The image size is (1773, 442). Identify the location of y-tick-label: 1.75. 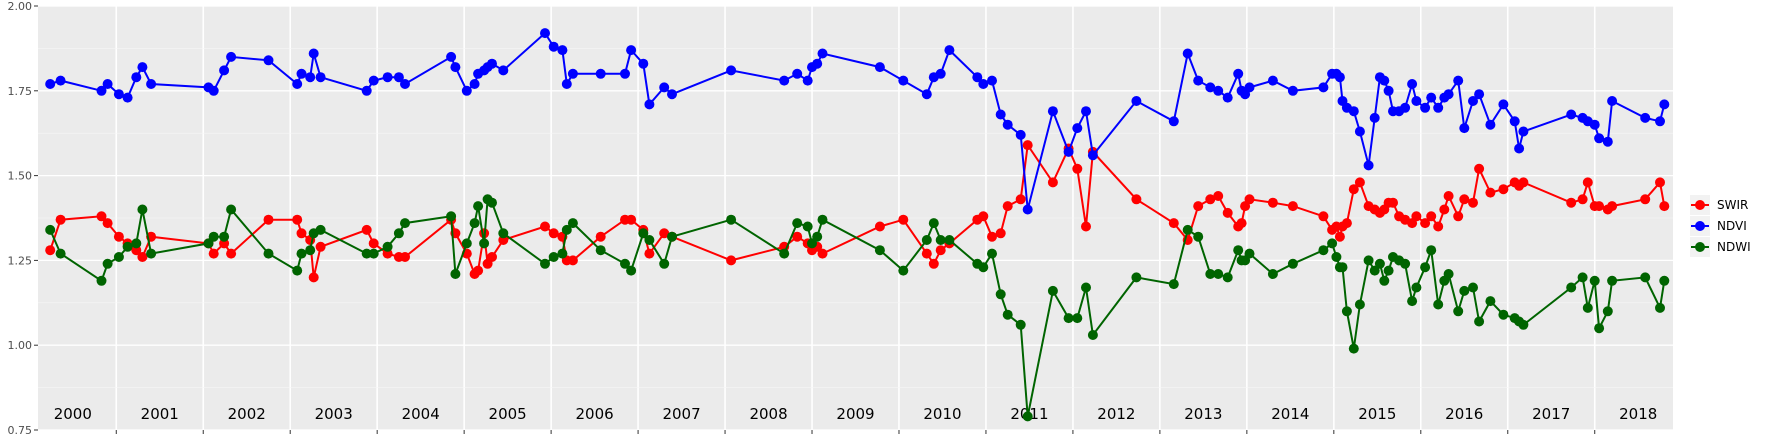
(20, 91).